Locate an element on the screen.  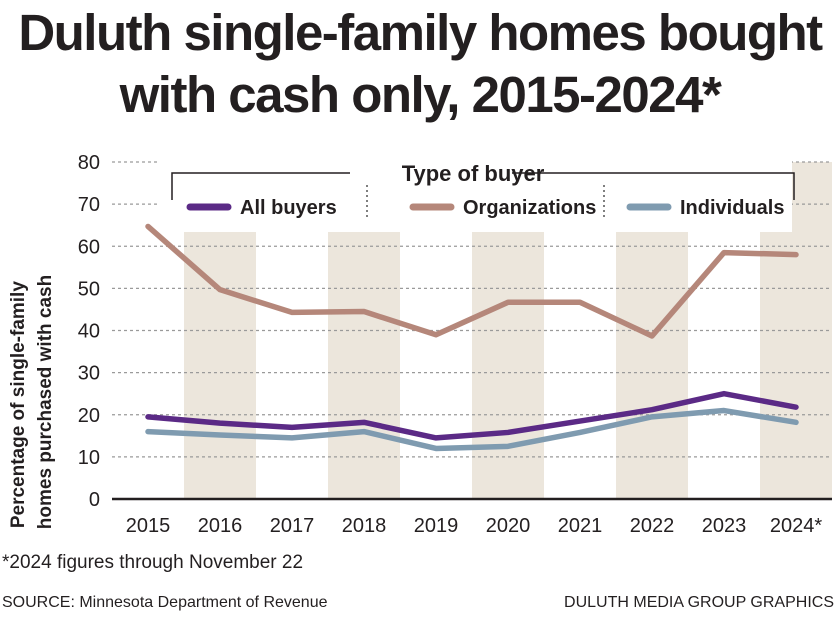
title-line-2: with cash only, 2015-2024* is located at coordinates (420, 94).